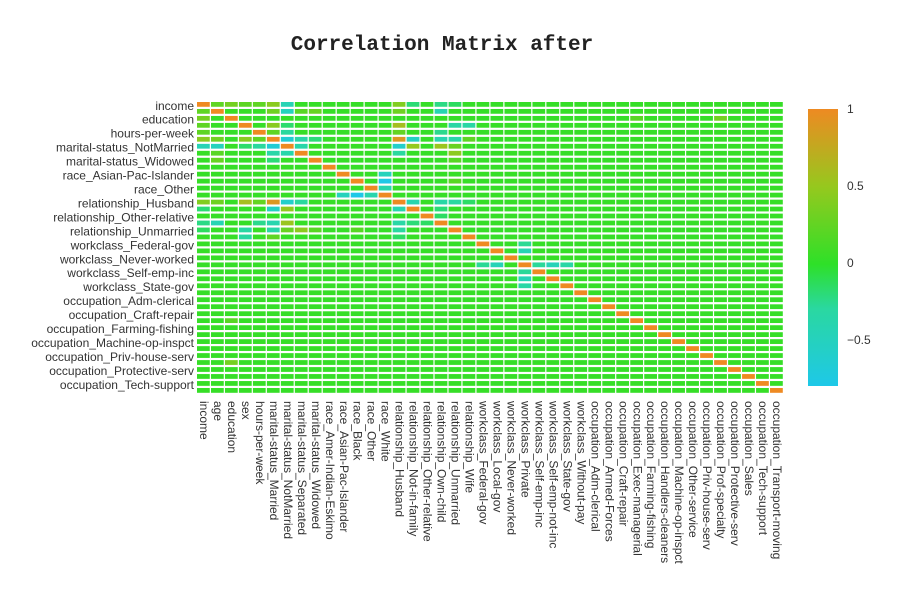  I want to click on x-tick-label: age, so click(218, 411).